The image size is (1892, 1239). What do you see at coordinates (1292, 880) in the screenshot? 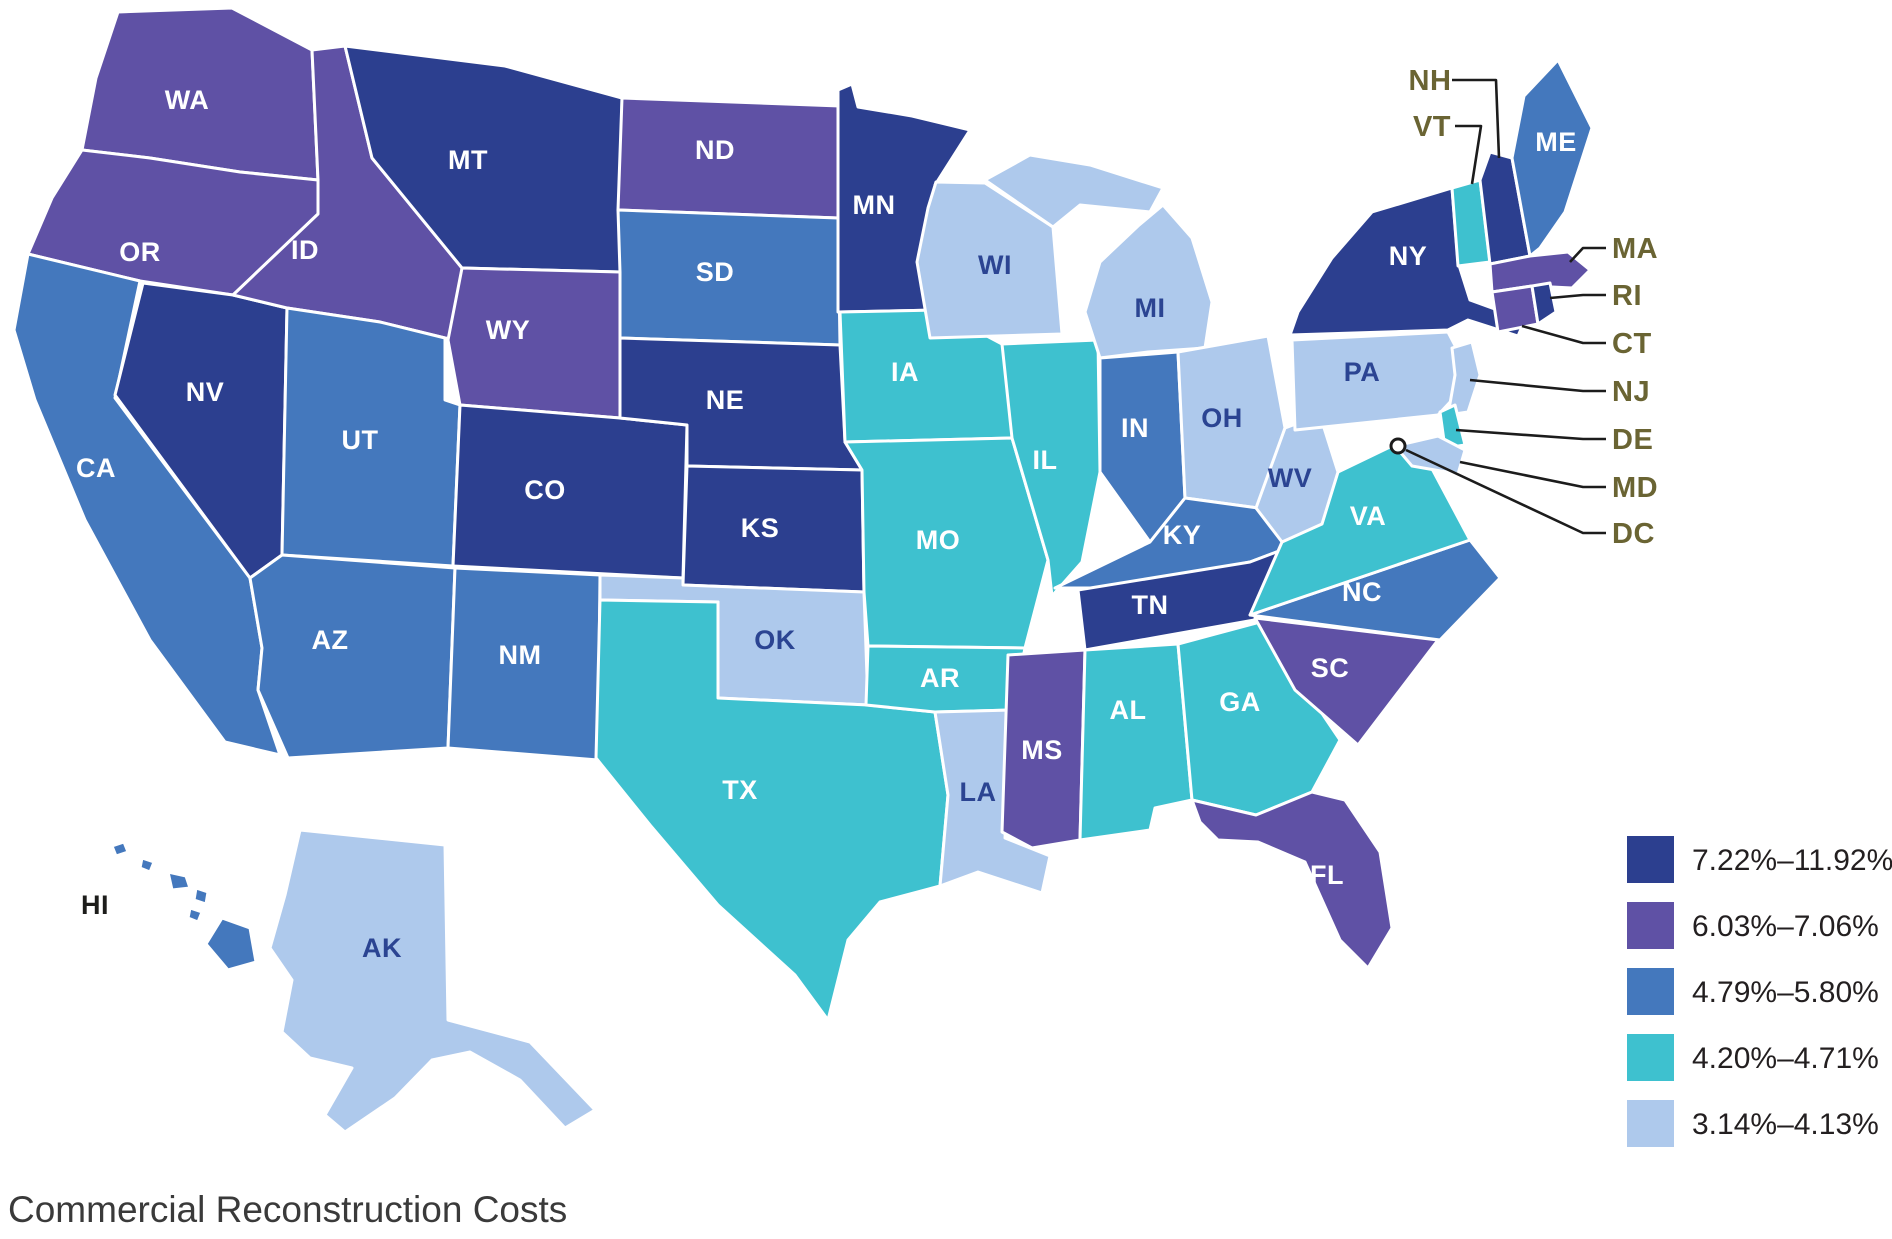
I see `state-fl` at bounding box center [1292, 880].